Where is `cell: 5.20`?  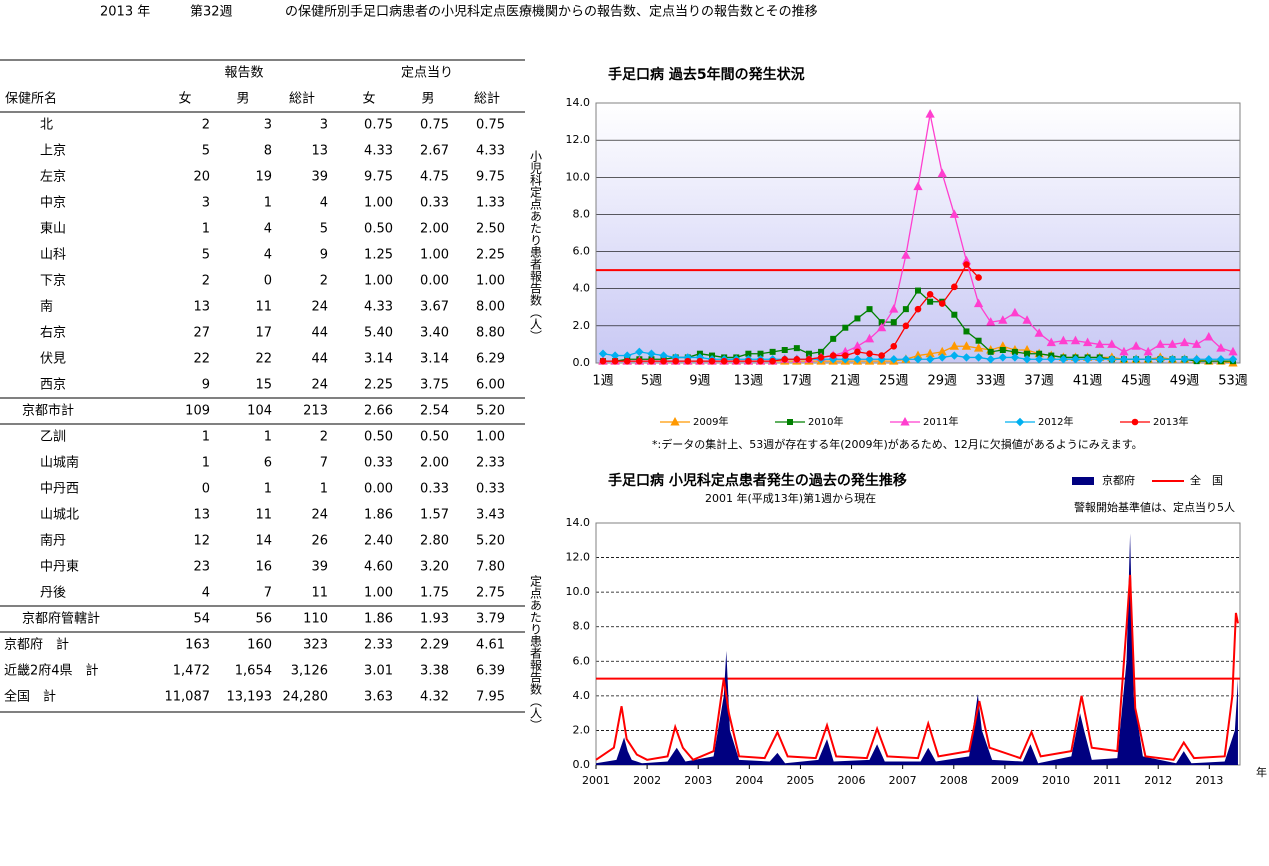 cell: 5.20 is located at coordinates (490, 541).